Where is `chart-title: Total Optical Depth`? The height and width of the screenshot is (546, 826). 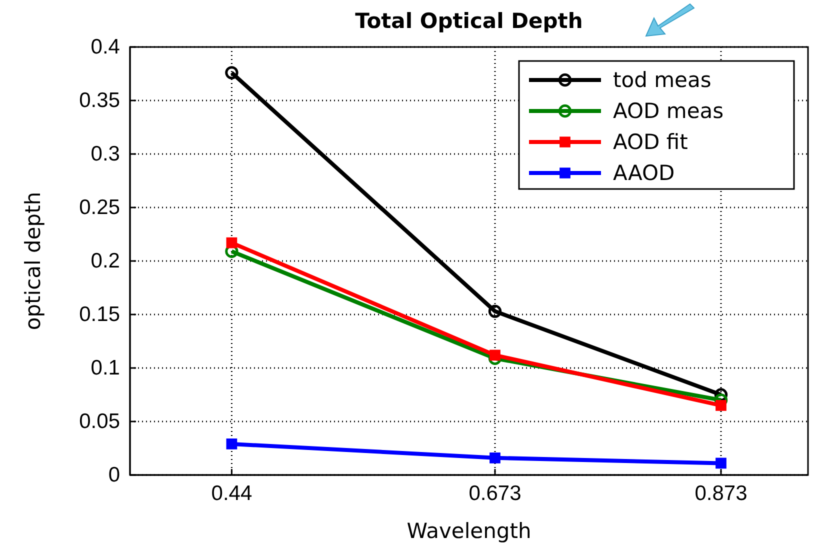 chart-title: Total Optical Depth is located at coordinates (469, 21).